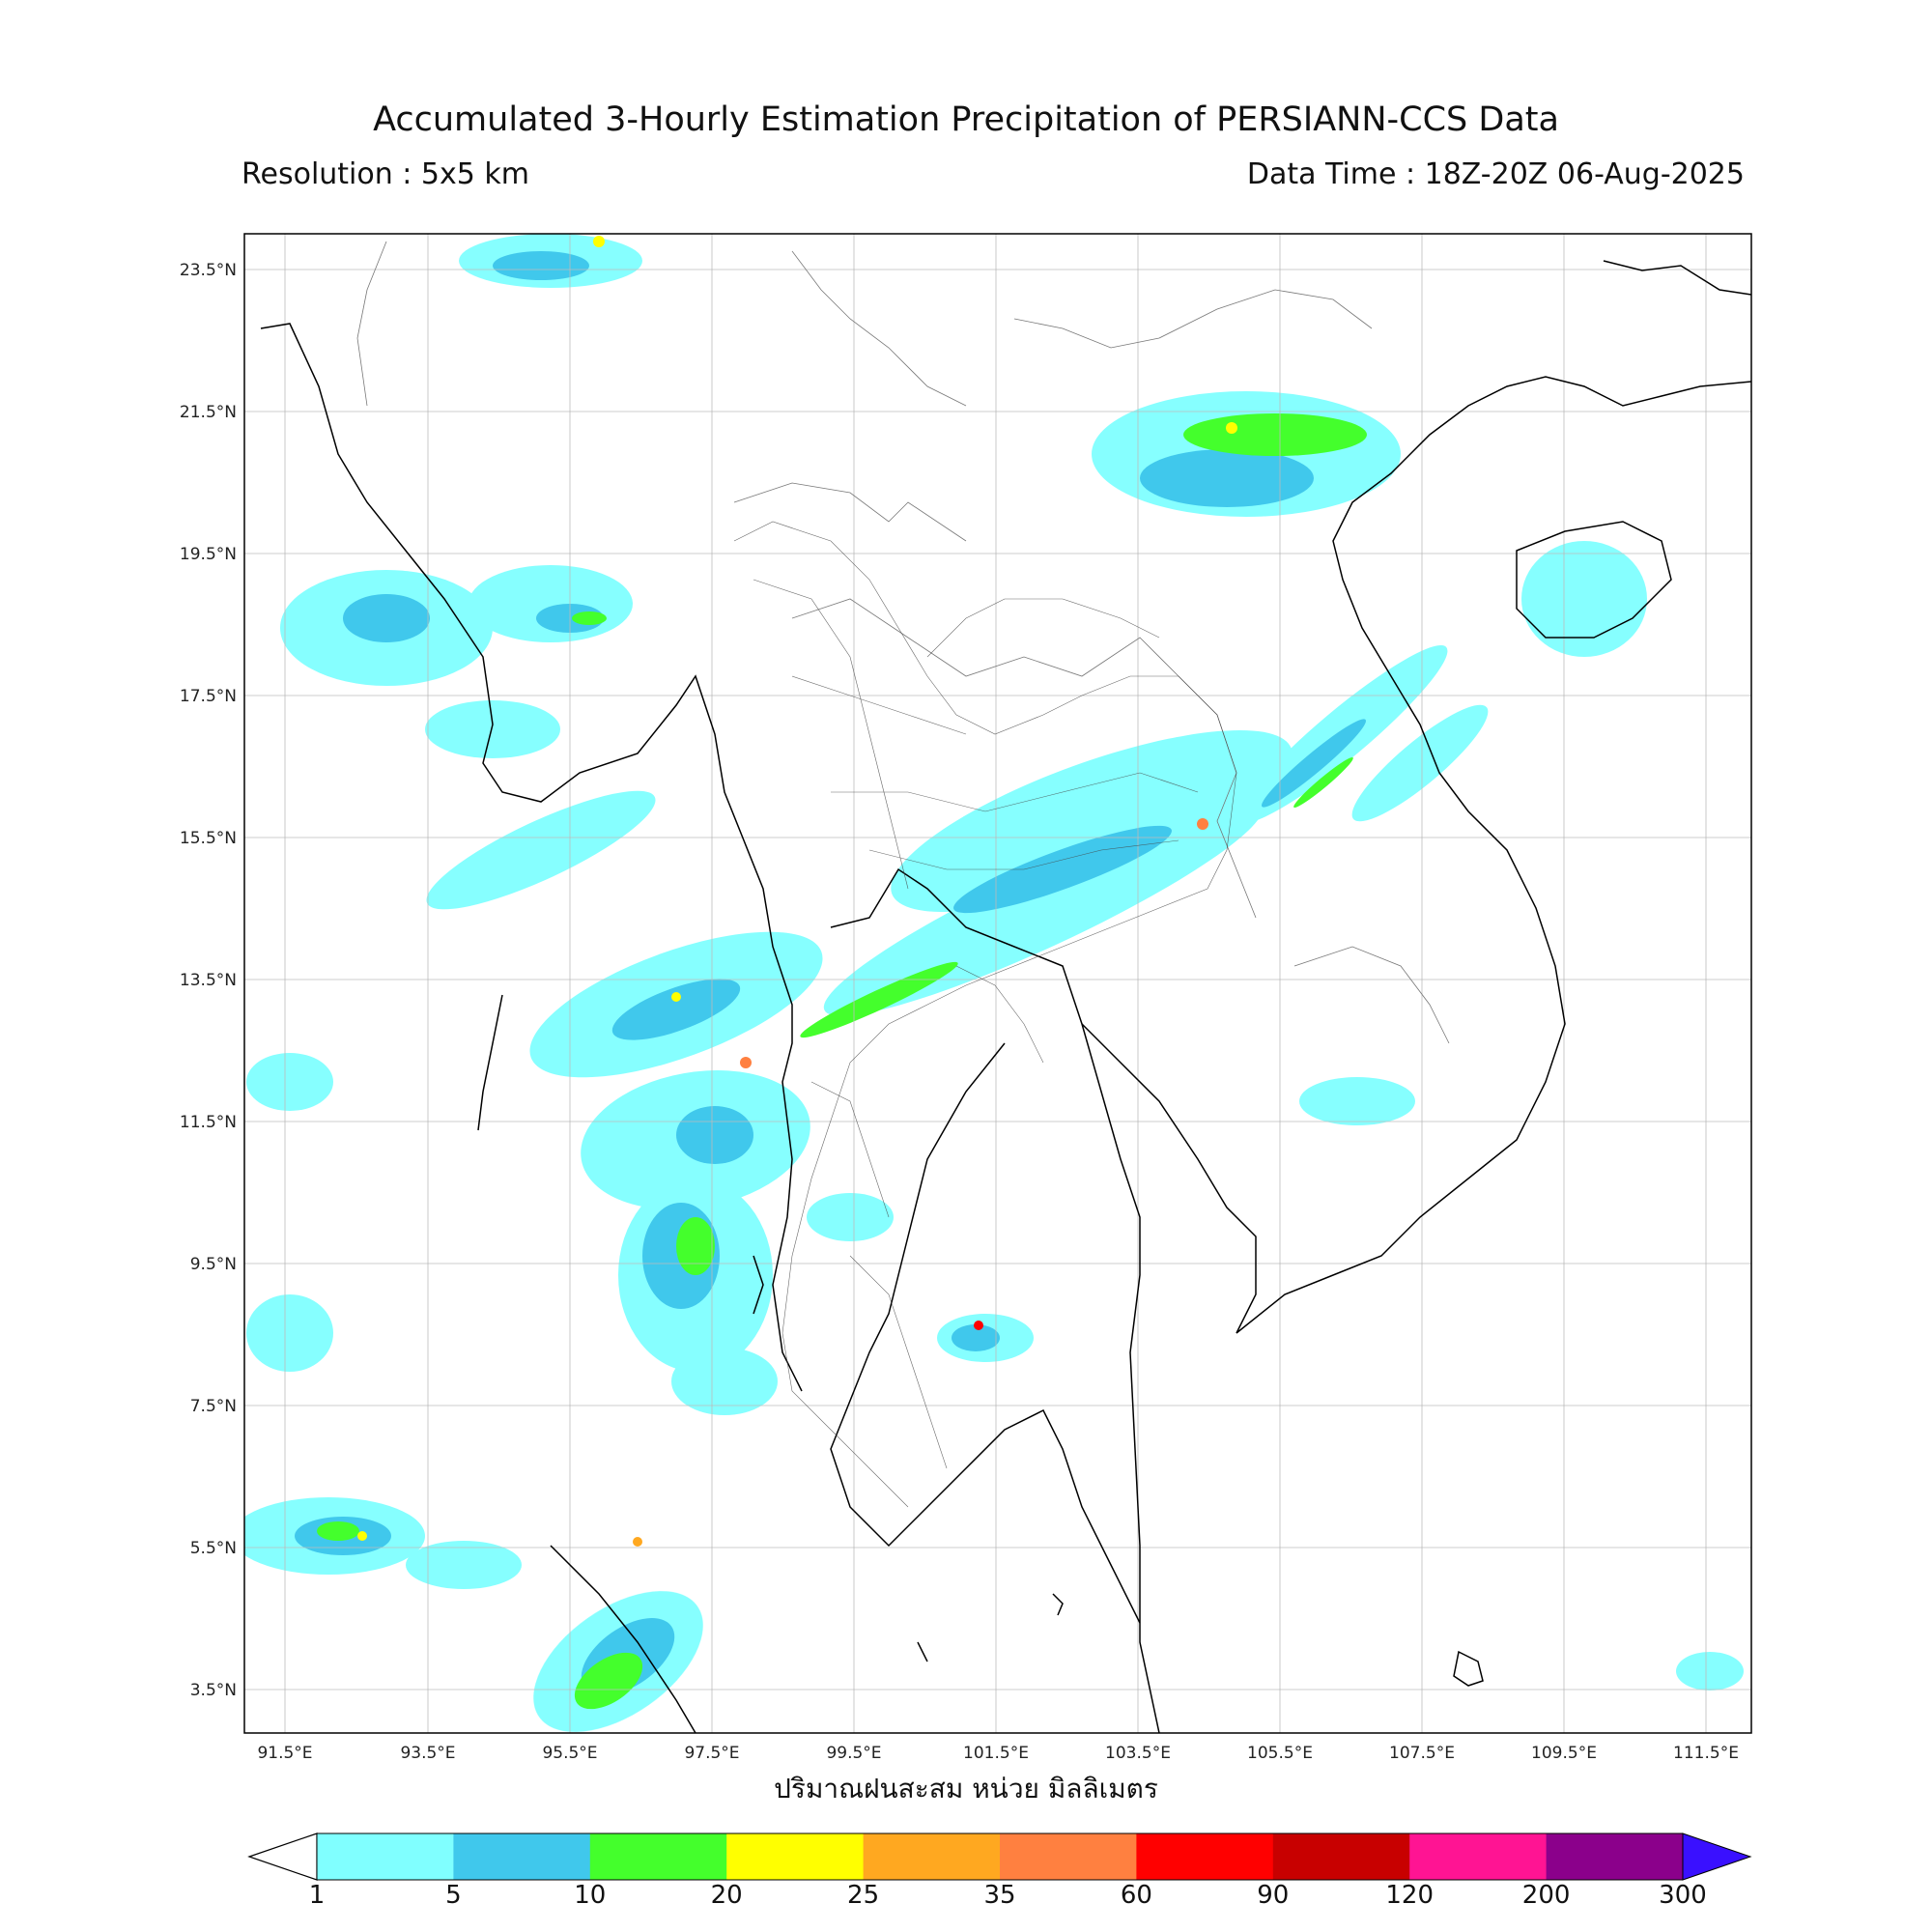 This screenshot has height=1932, width=1932. I want to click on lon-label: 99.5°E, so click(853, 1753).